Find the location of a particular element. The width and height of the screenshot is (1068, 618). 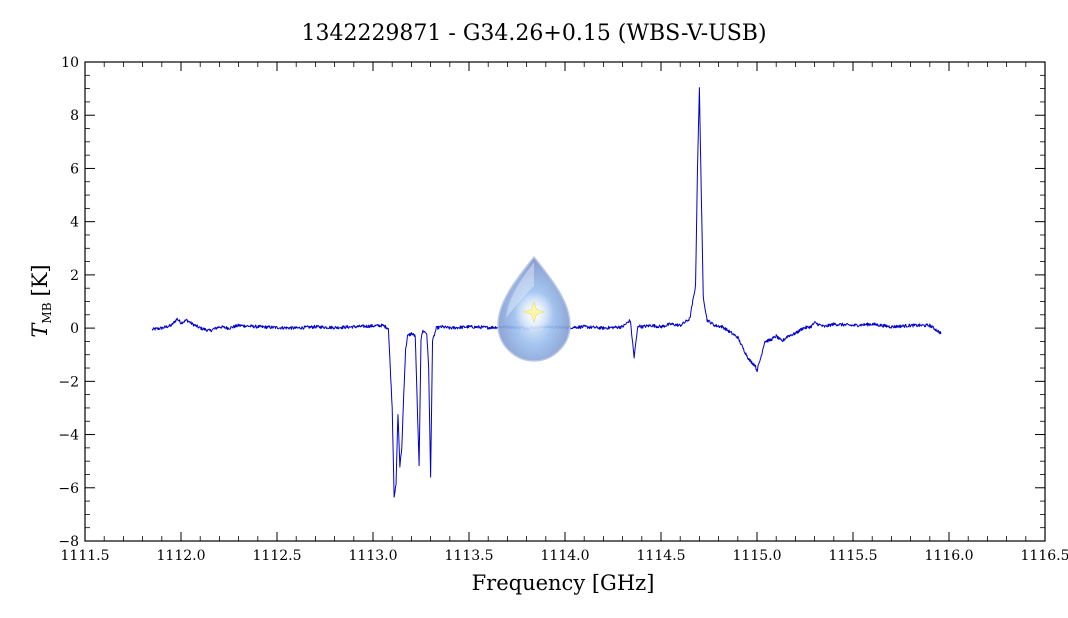

y-tick-label: 6 is located at coordinates (74, 169).